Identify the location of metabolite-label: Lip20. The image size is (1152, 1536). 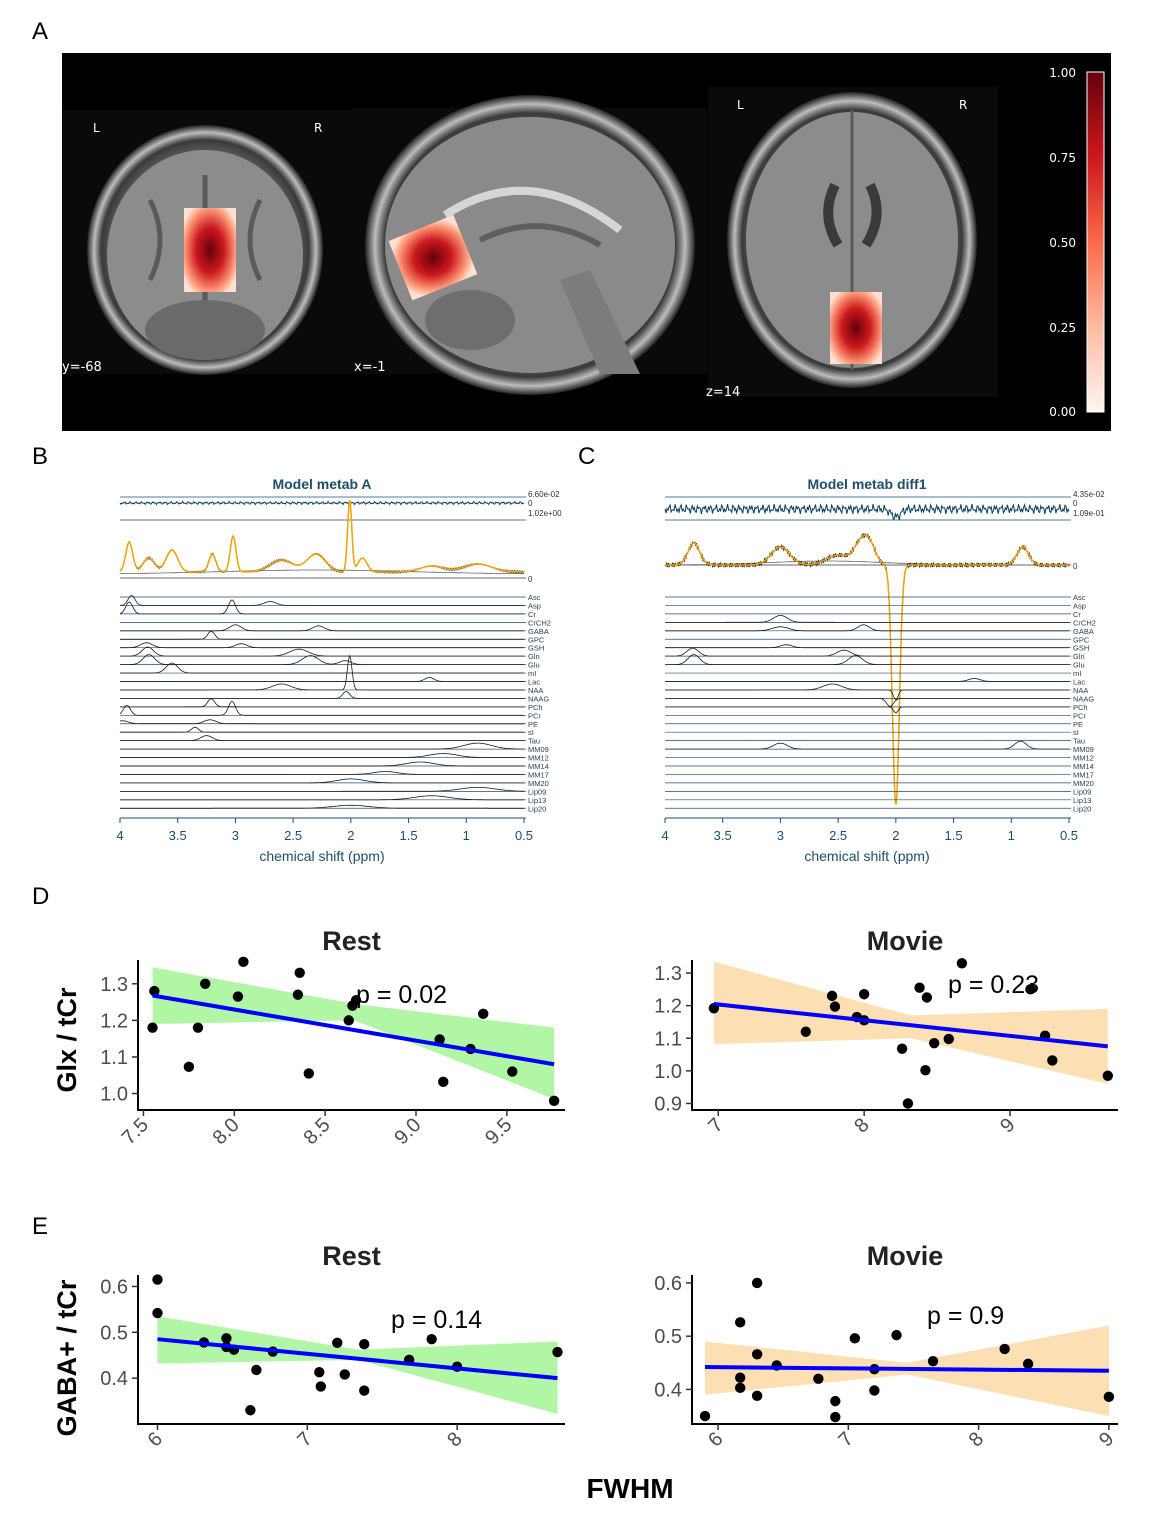
(537, 808).